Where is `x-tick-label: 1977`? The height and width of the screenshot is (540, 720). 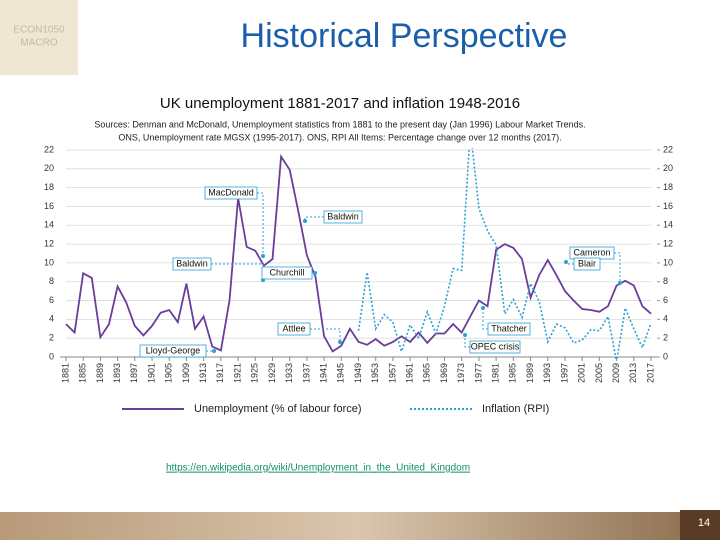
x-tick-label: 1977 is located at coordinates (478, 373).